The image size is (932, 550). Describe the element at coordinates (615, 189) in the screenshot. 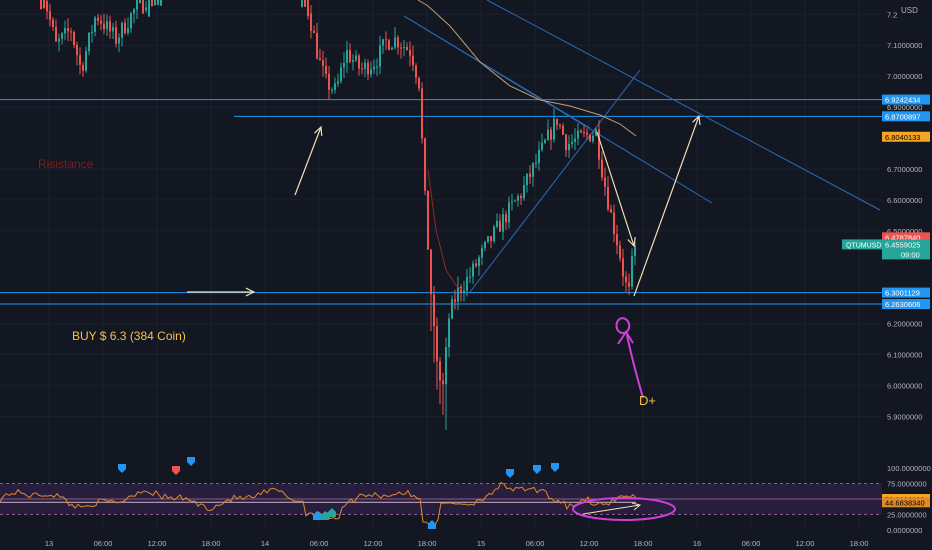

I see `annotation-arrow` at that location.